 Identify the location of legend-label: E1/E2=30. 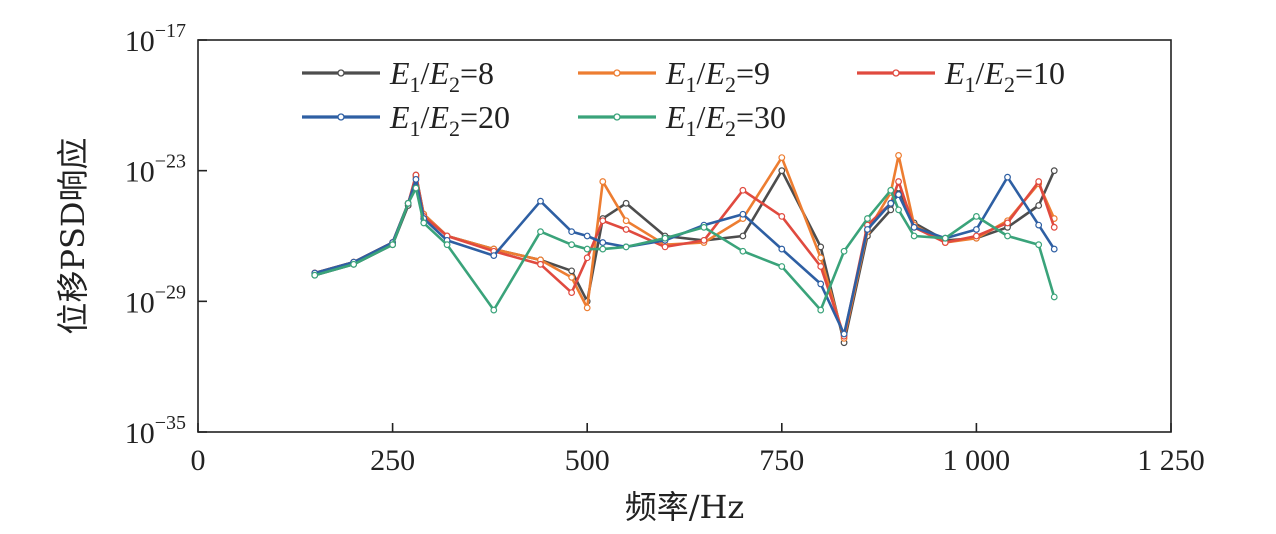
(725, 120).